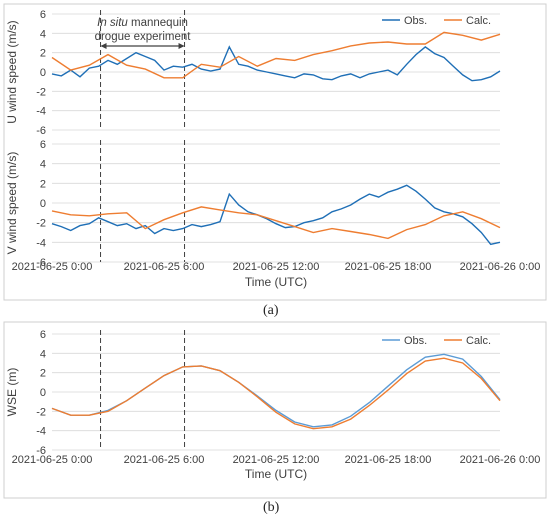 The height and width of the screenshot is (523, 550). I want to click on panel-a-label: (a), so click(271, 310).